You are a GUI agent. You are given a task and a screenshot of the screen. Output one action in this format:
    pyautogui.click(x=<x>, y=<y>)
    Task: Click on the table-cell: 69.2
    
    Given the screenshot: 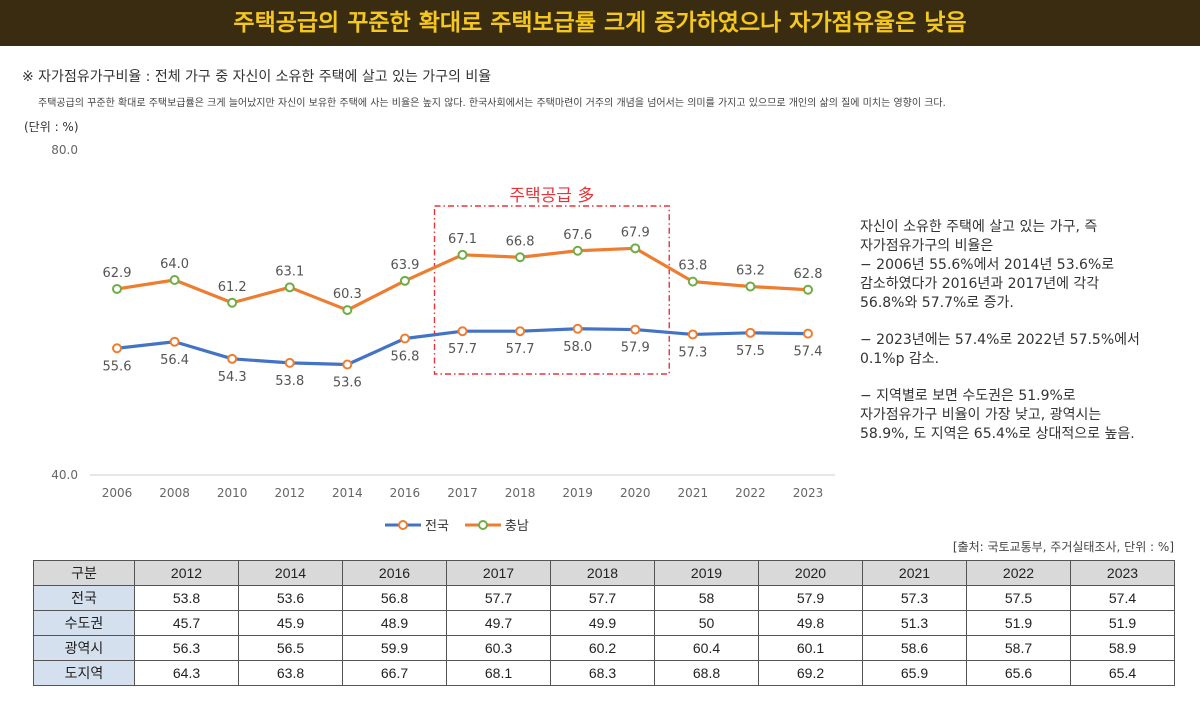 What is the action you would take?
    pyautogui.click(x=810, y=673)
    